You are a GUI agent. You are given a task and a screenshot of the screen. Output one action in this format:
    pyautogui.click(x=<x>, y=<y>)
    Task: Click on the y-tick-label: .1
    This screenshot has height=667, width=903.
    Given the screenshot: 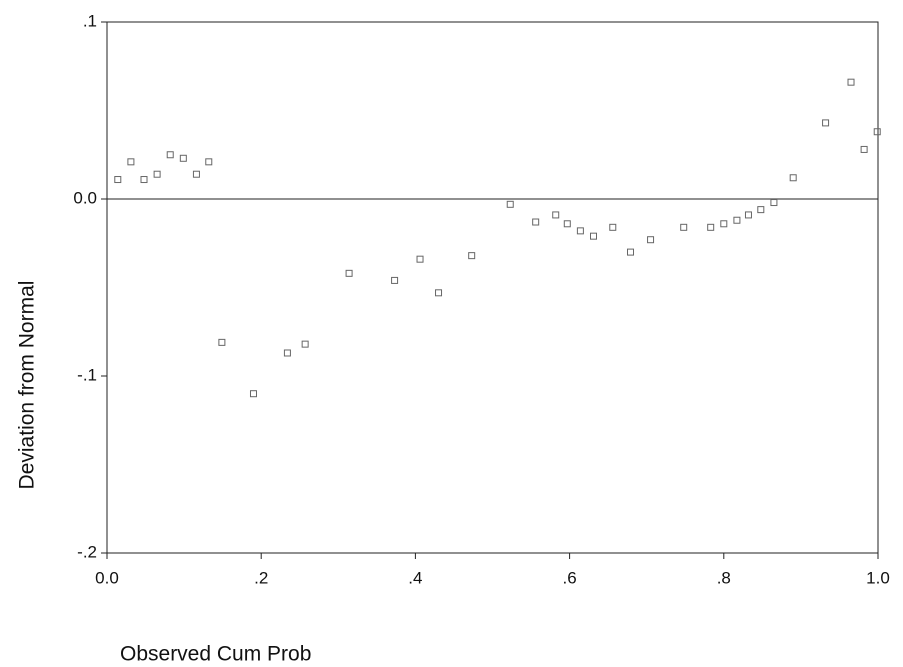 What is the action you would take?
    pyautogui.click(x=90, y=20)
    